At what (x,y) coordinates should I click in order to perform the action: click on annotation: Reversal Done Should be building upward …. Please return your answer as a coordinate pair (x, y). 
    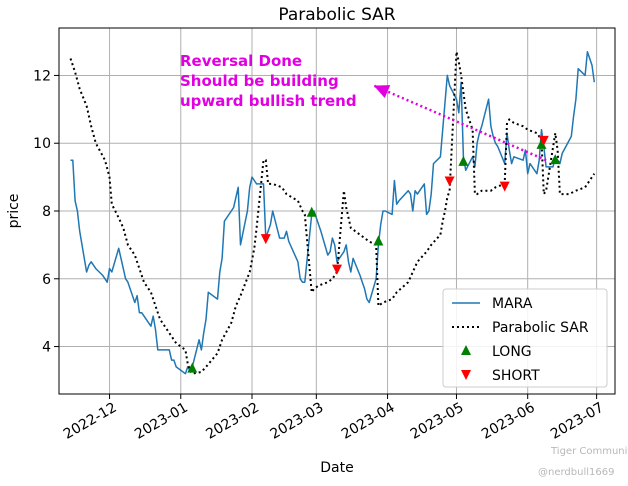
    Looking at the image, I should click on (363, 107).